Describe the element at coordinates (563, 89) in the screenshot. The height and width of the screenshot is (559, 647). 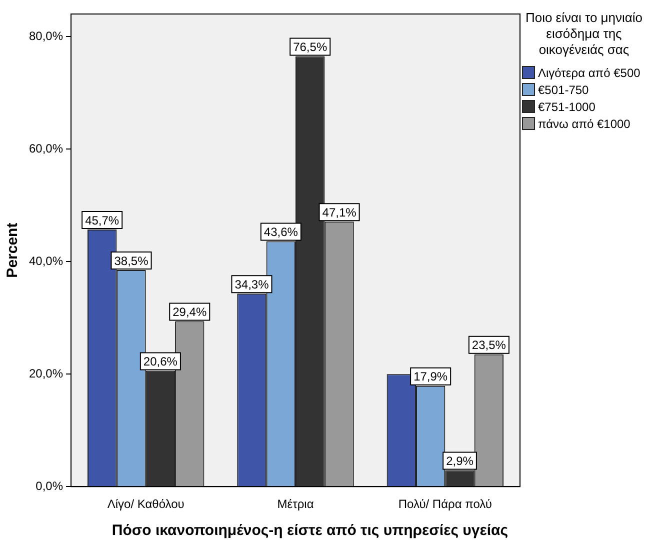
I see `legend-label: €501-750` at that location.